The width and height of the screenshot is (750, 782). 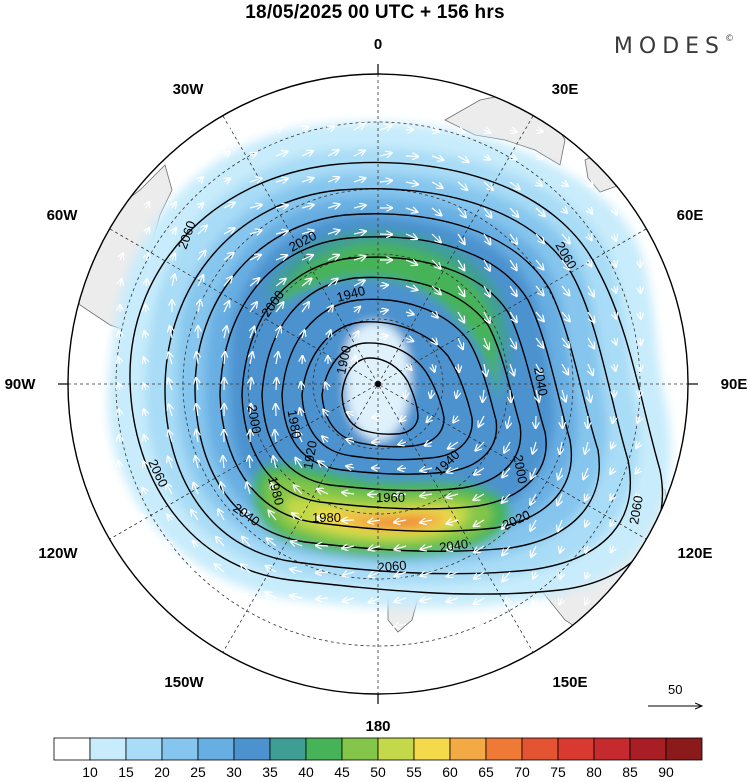 What do you see at coordinates (189, 89) in the screenshot?
I see `lon-label-30w: 30W` at bounding box center [189, 89].